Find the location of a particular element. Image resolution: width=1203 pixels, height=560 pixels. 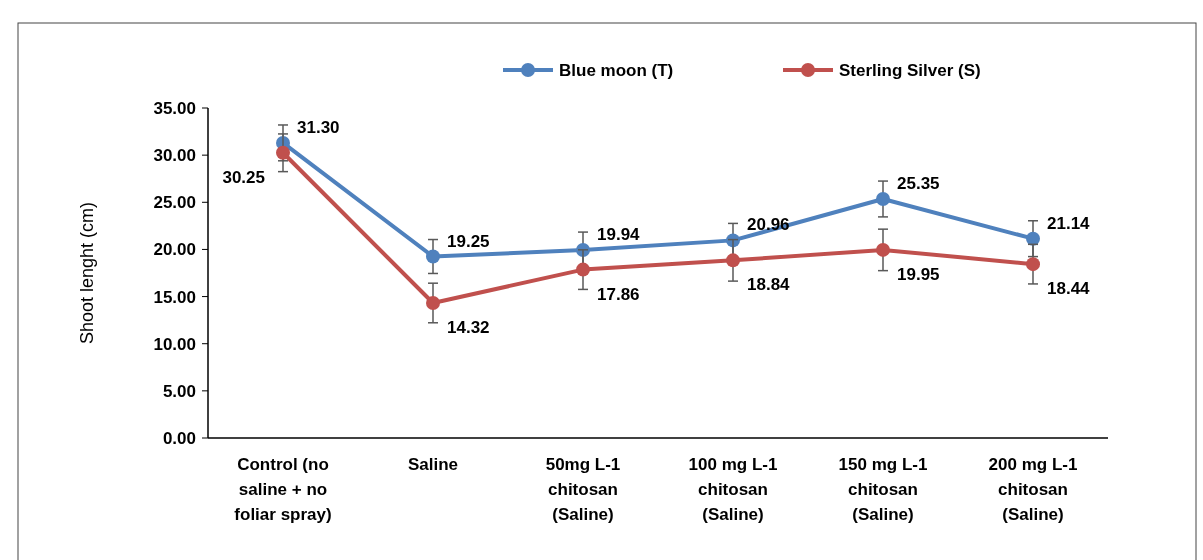

data-label: 20.96 is located at coordinates (768, 225).